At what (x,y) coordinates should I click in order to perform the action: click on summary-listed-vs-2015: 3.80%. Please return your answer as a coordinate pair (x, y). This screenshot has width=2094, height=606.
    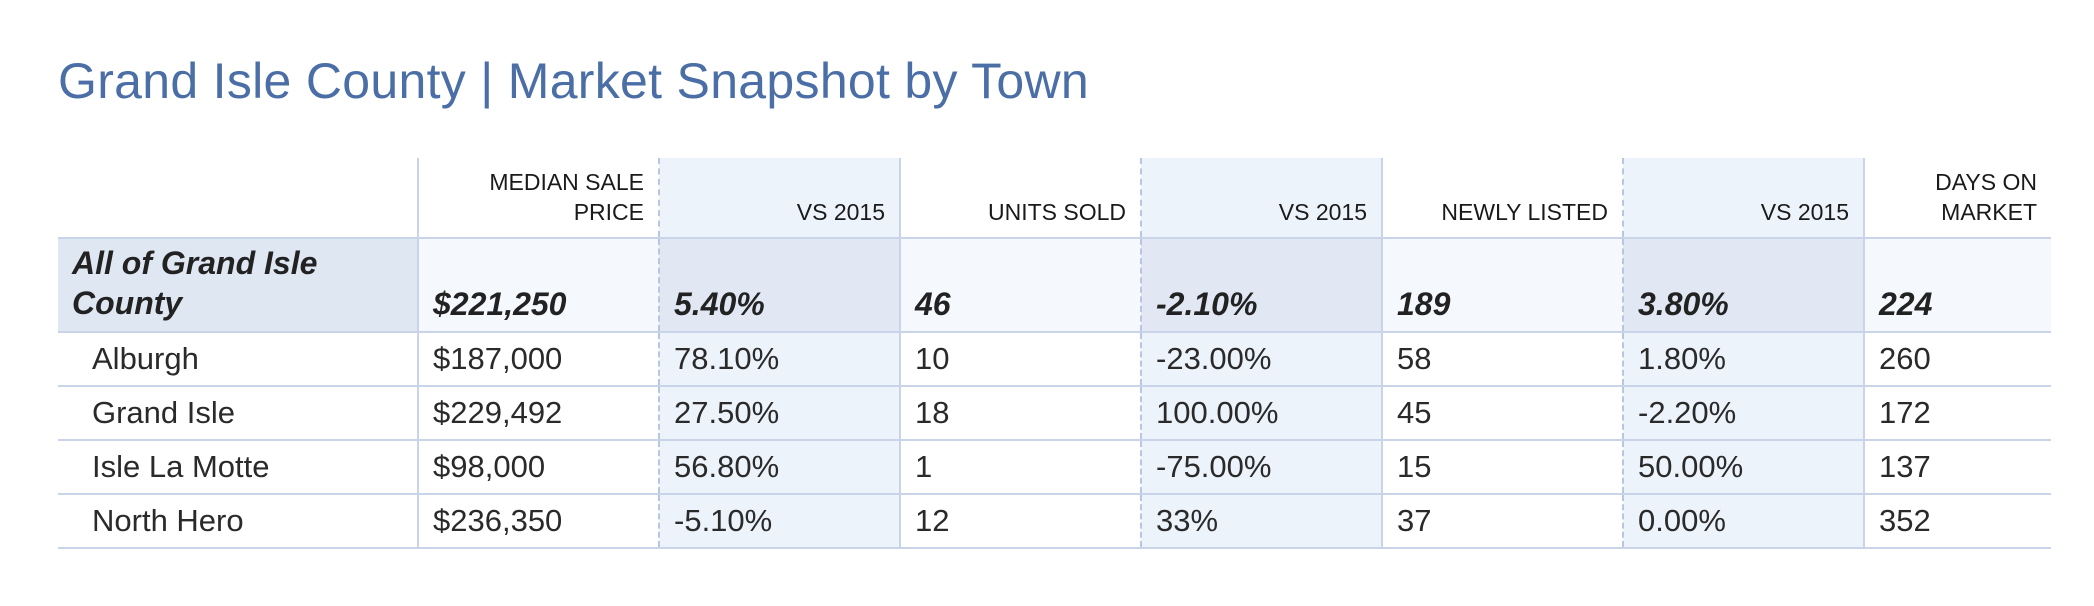
    Looking at the image, I should click on (1743, 285).